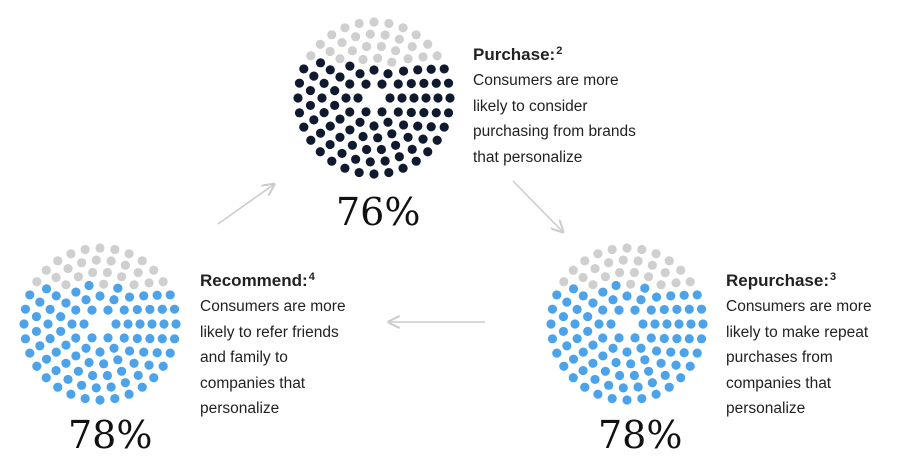 The width and height of the screenshot is (900, 468). What do you see at coordinates (273, 306) in the screenshot?
I see `recommend-desc-line: Consumers are more` at bounding box center [273, 306].